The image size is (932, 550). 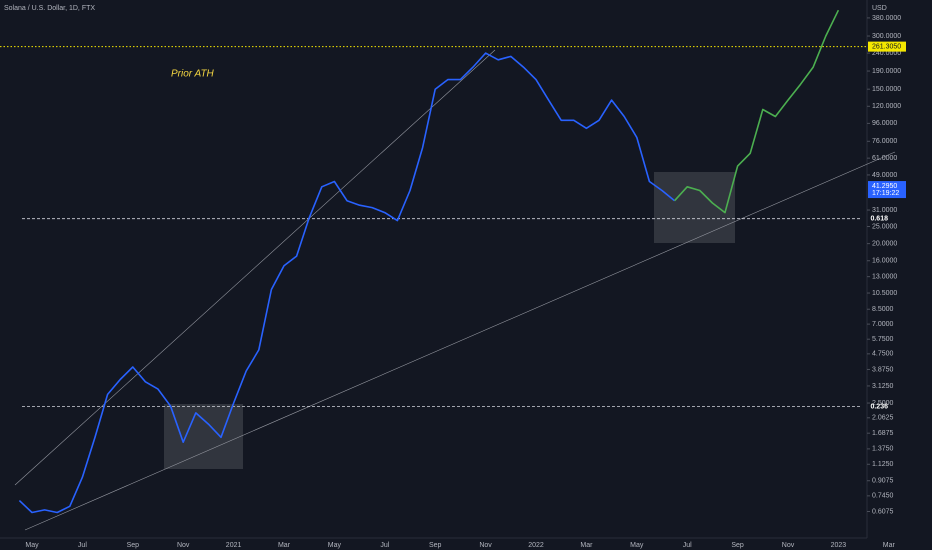 I want to click on fib-label: 0.236, so click(x=879, y=406).